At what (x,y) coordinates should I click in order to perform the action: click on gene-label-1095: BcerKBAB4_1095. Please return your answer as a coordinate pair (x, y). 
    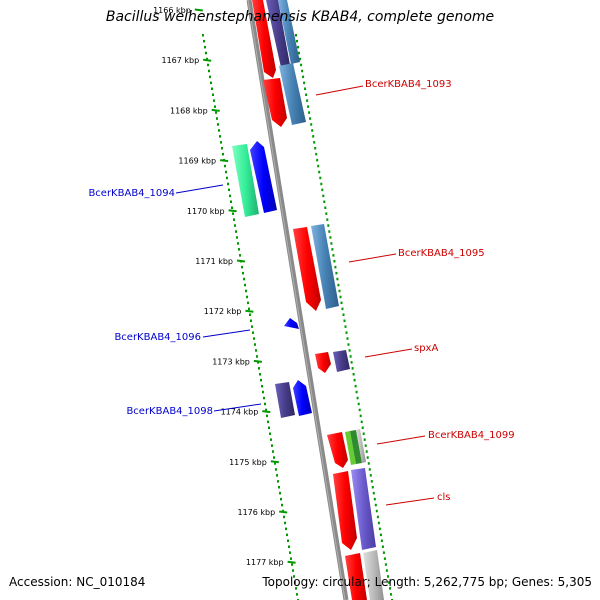
    Looking at the image, I should click on (441, 253).